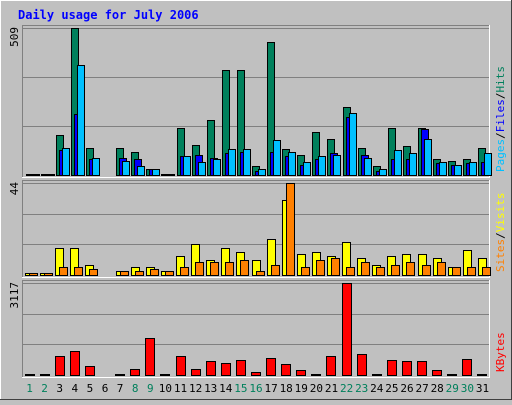 Image resolution: width=512 pixels, height=405 pixels. I want to click on x-tick-label-day-26: 26, so click(406, 388).